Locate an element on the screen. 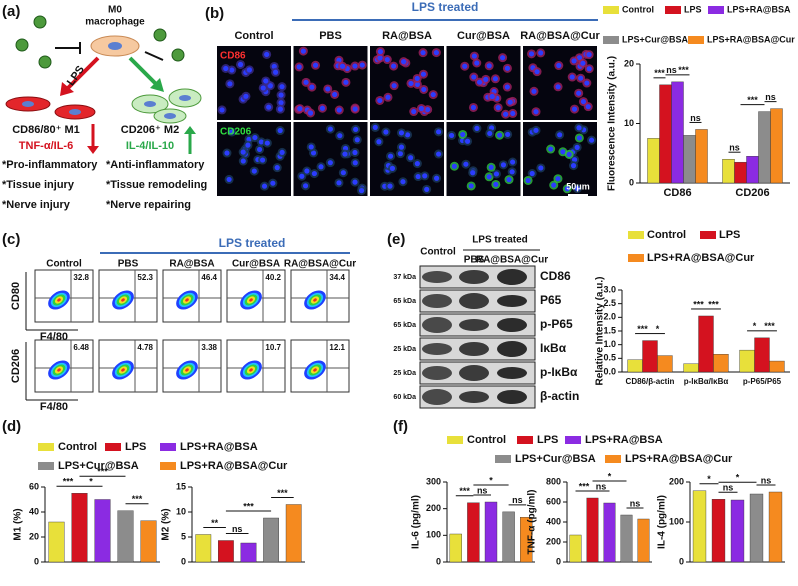 Image resolution: width=798 pixels, height=586 pixels. x-tick-label: p-P65/P65 is located at coordinates (762, 381).